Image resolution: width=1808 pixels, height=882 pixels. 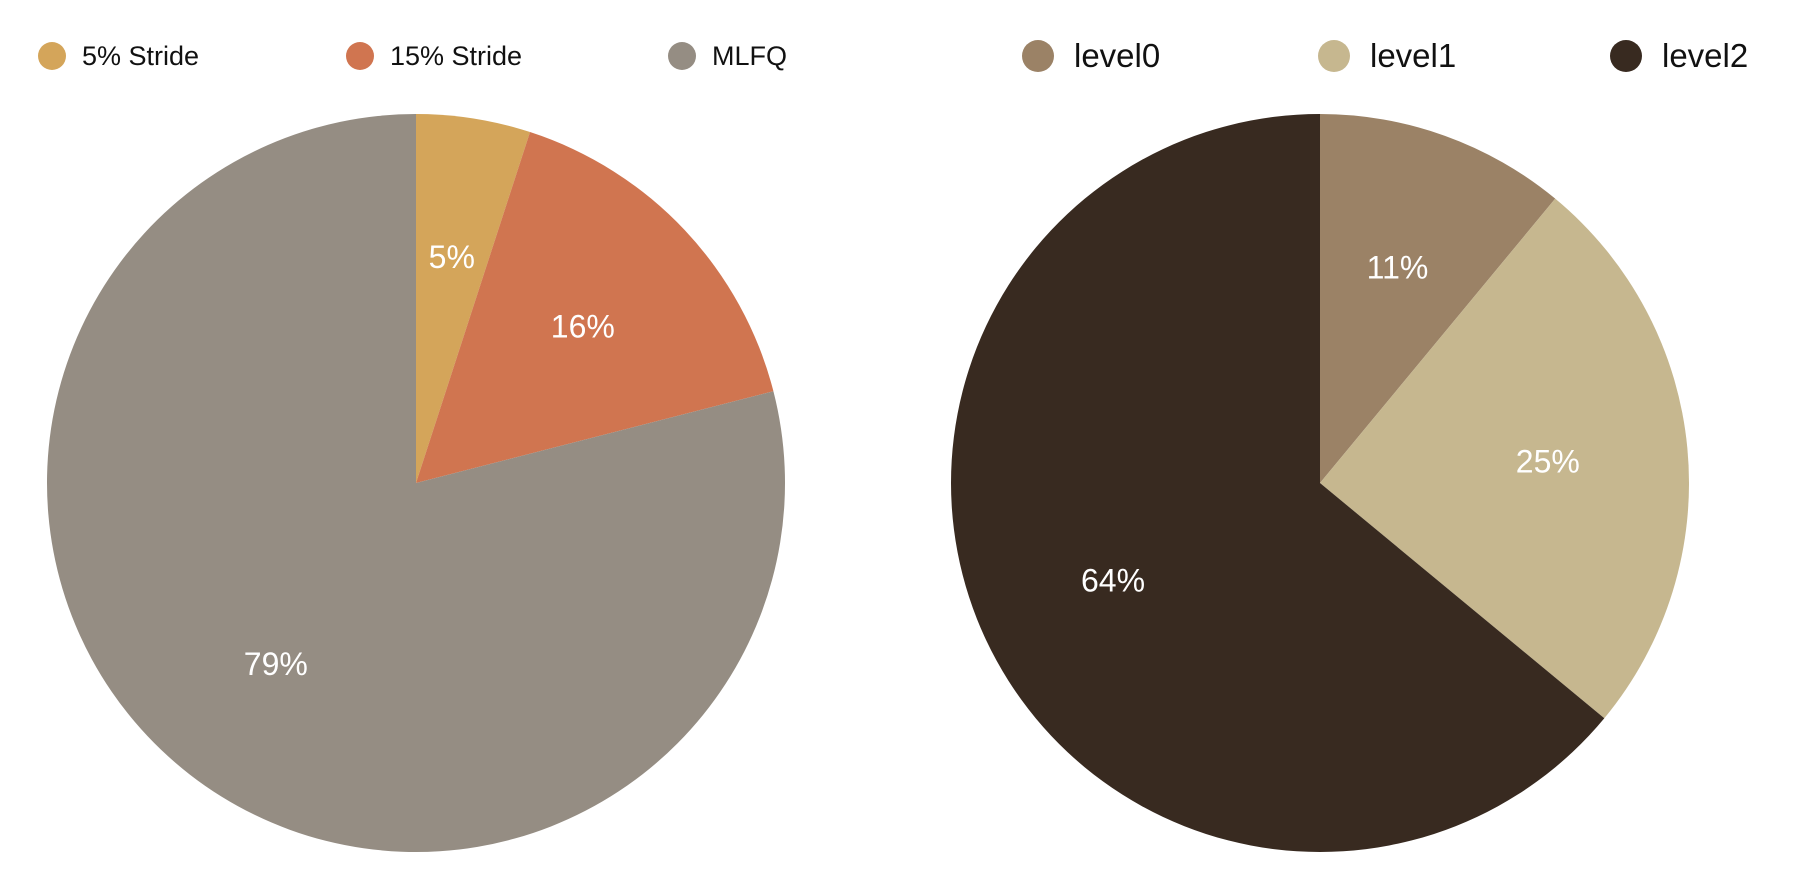 I want to click on legend-label: level0, so click(x=1117, y=55).